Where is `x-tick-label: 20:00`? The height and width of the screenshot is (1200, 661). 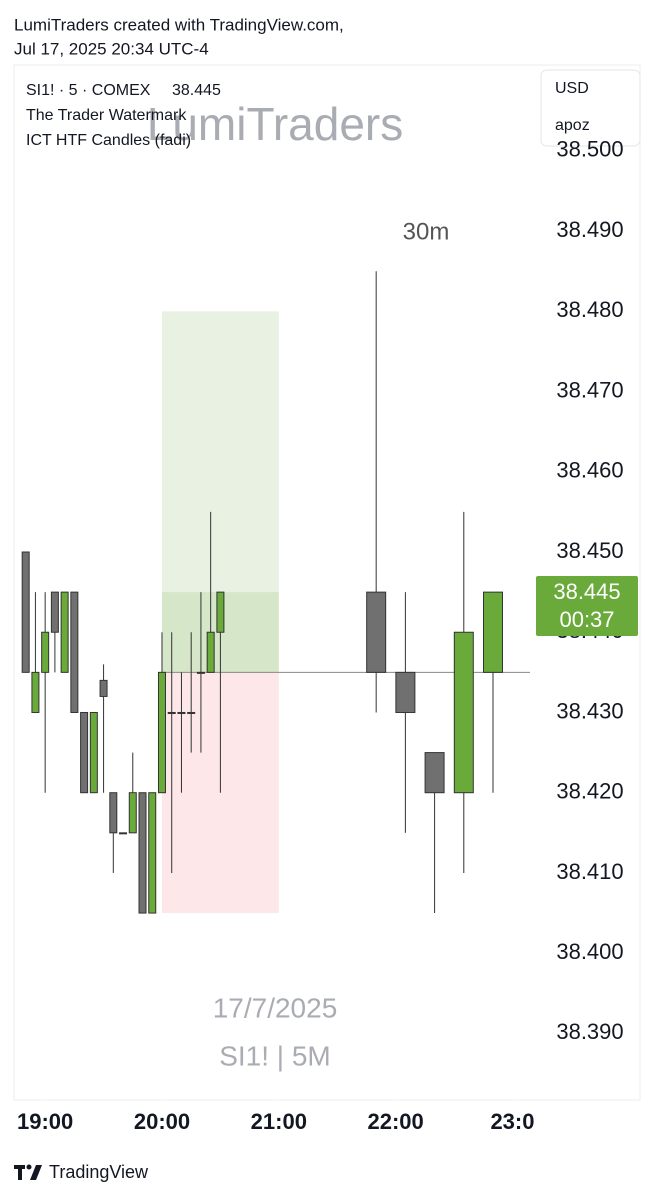
x-tick-label: 20:00 is located at coordinates (162, 1121).